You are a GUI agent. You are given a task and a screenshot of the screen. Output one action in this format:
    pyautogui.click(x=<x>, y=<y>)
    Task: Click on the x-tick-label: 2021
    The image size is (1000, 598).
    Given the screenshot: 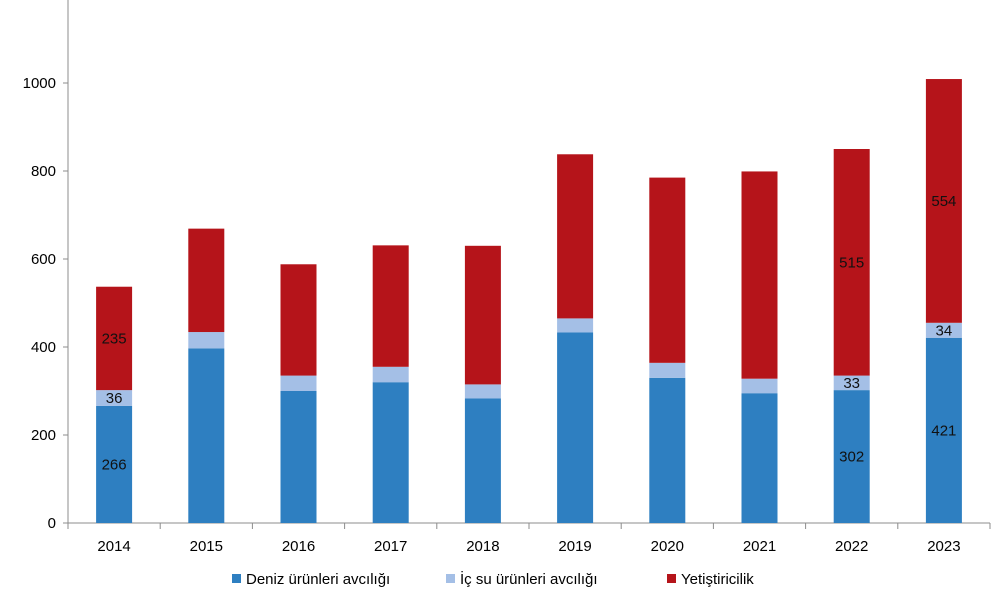 What is the action you would take?
    pyautogui.click(x=759, y=546)
    